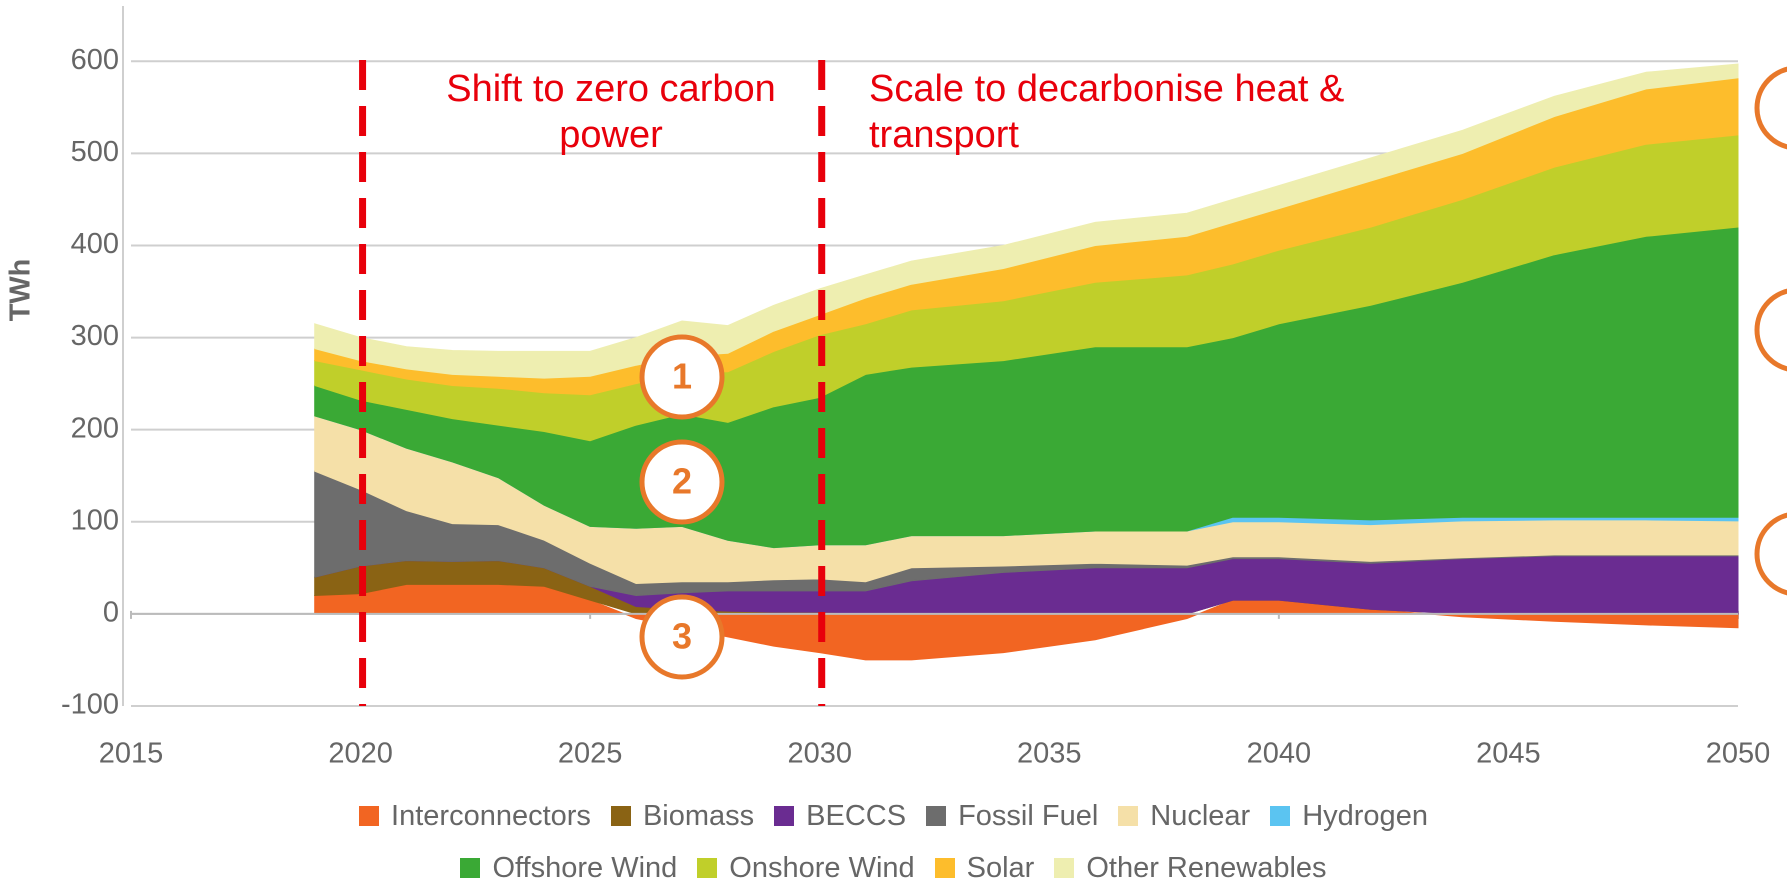 The width and height of the screenshot is (1787, 885). What do you see at coordinates (585, 867) in the screenshot?
I see `legend-label: Offshore Wind` at bounding box center [585, 867].